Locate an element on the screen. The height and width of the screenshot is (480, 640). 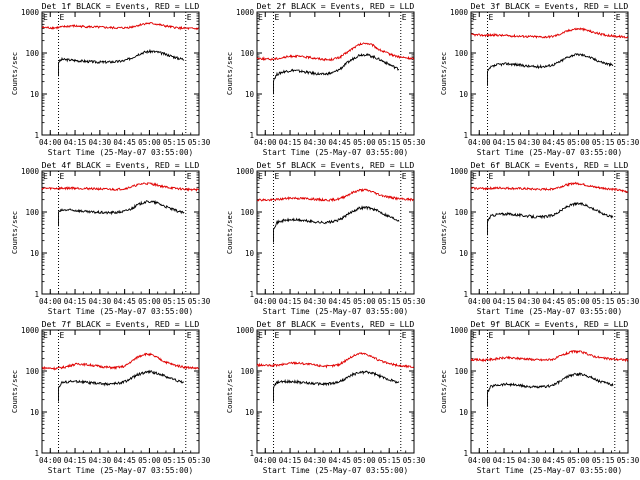
panel-title: Det 3f BLACK = Events, RED = LLD is located at coordinates (550, 6).